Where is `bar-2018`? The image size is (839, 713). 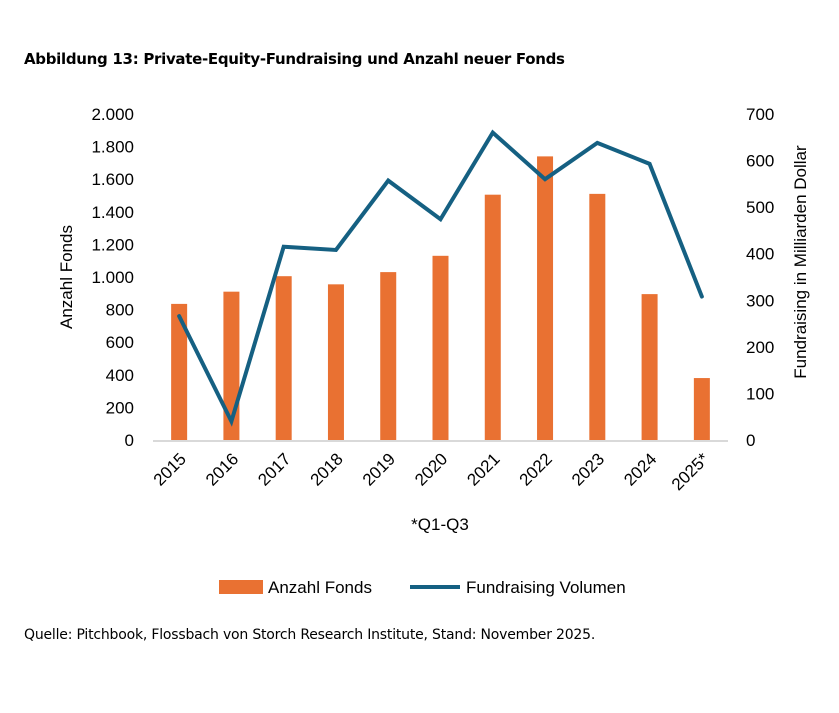 bar-2018 is located at coordinates (335, 362).